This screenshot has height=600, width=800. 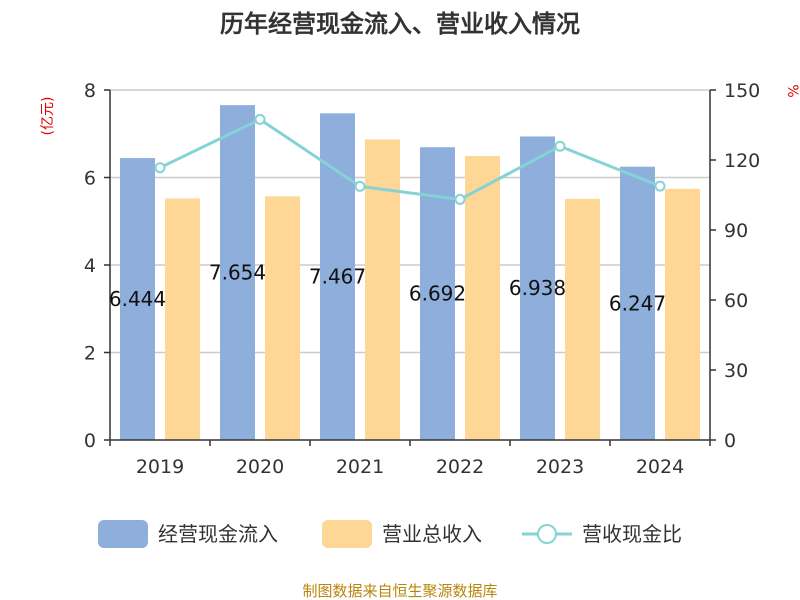 I want to click on bar-value-label: 7.467, so click(x=337, y=277).